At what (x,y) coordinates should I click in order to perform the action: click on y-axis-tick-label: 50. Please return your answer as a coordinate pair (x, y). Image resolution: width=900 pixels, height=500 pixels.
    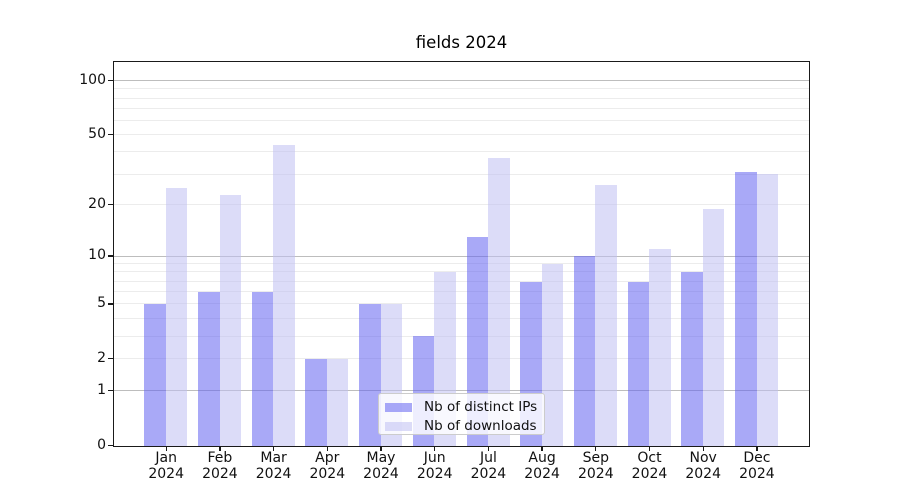
    Looking at the image, I should click on (97, 134).